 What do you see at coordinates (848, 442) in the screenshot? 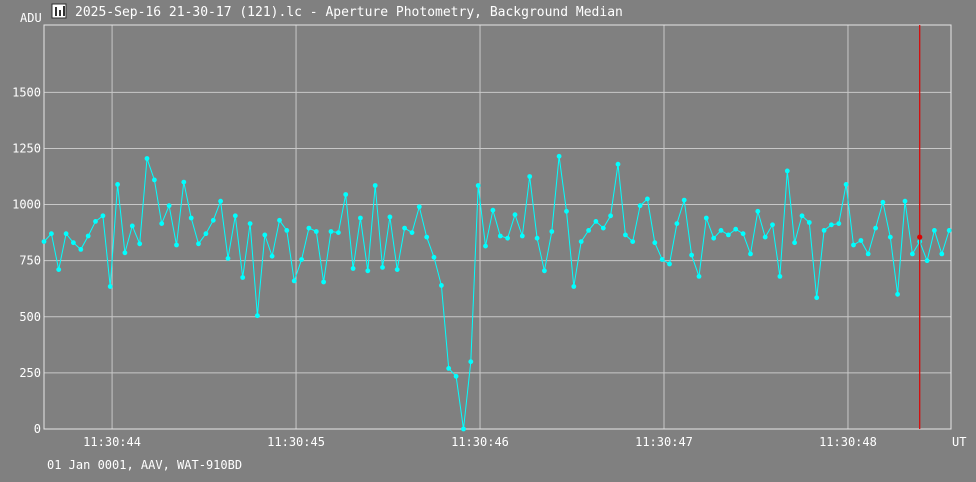
I see `x-tick-label: 11:30:48` at bounding box center [848, 442].